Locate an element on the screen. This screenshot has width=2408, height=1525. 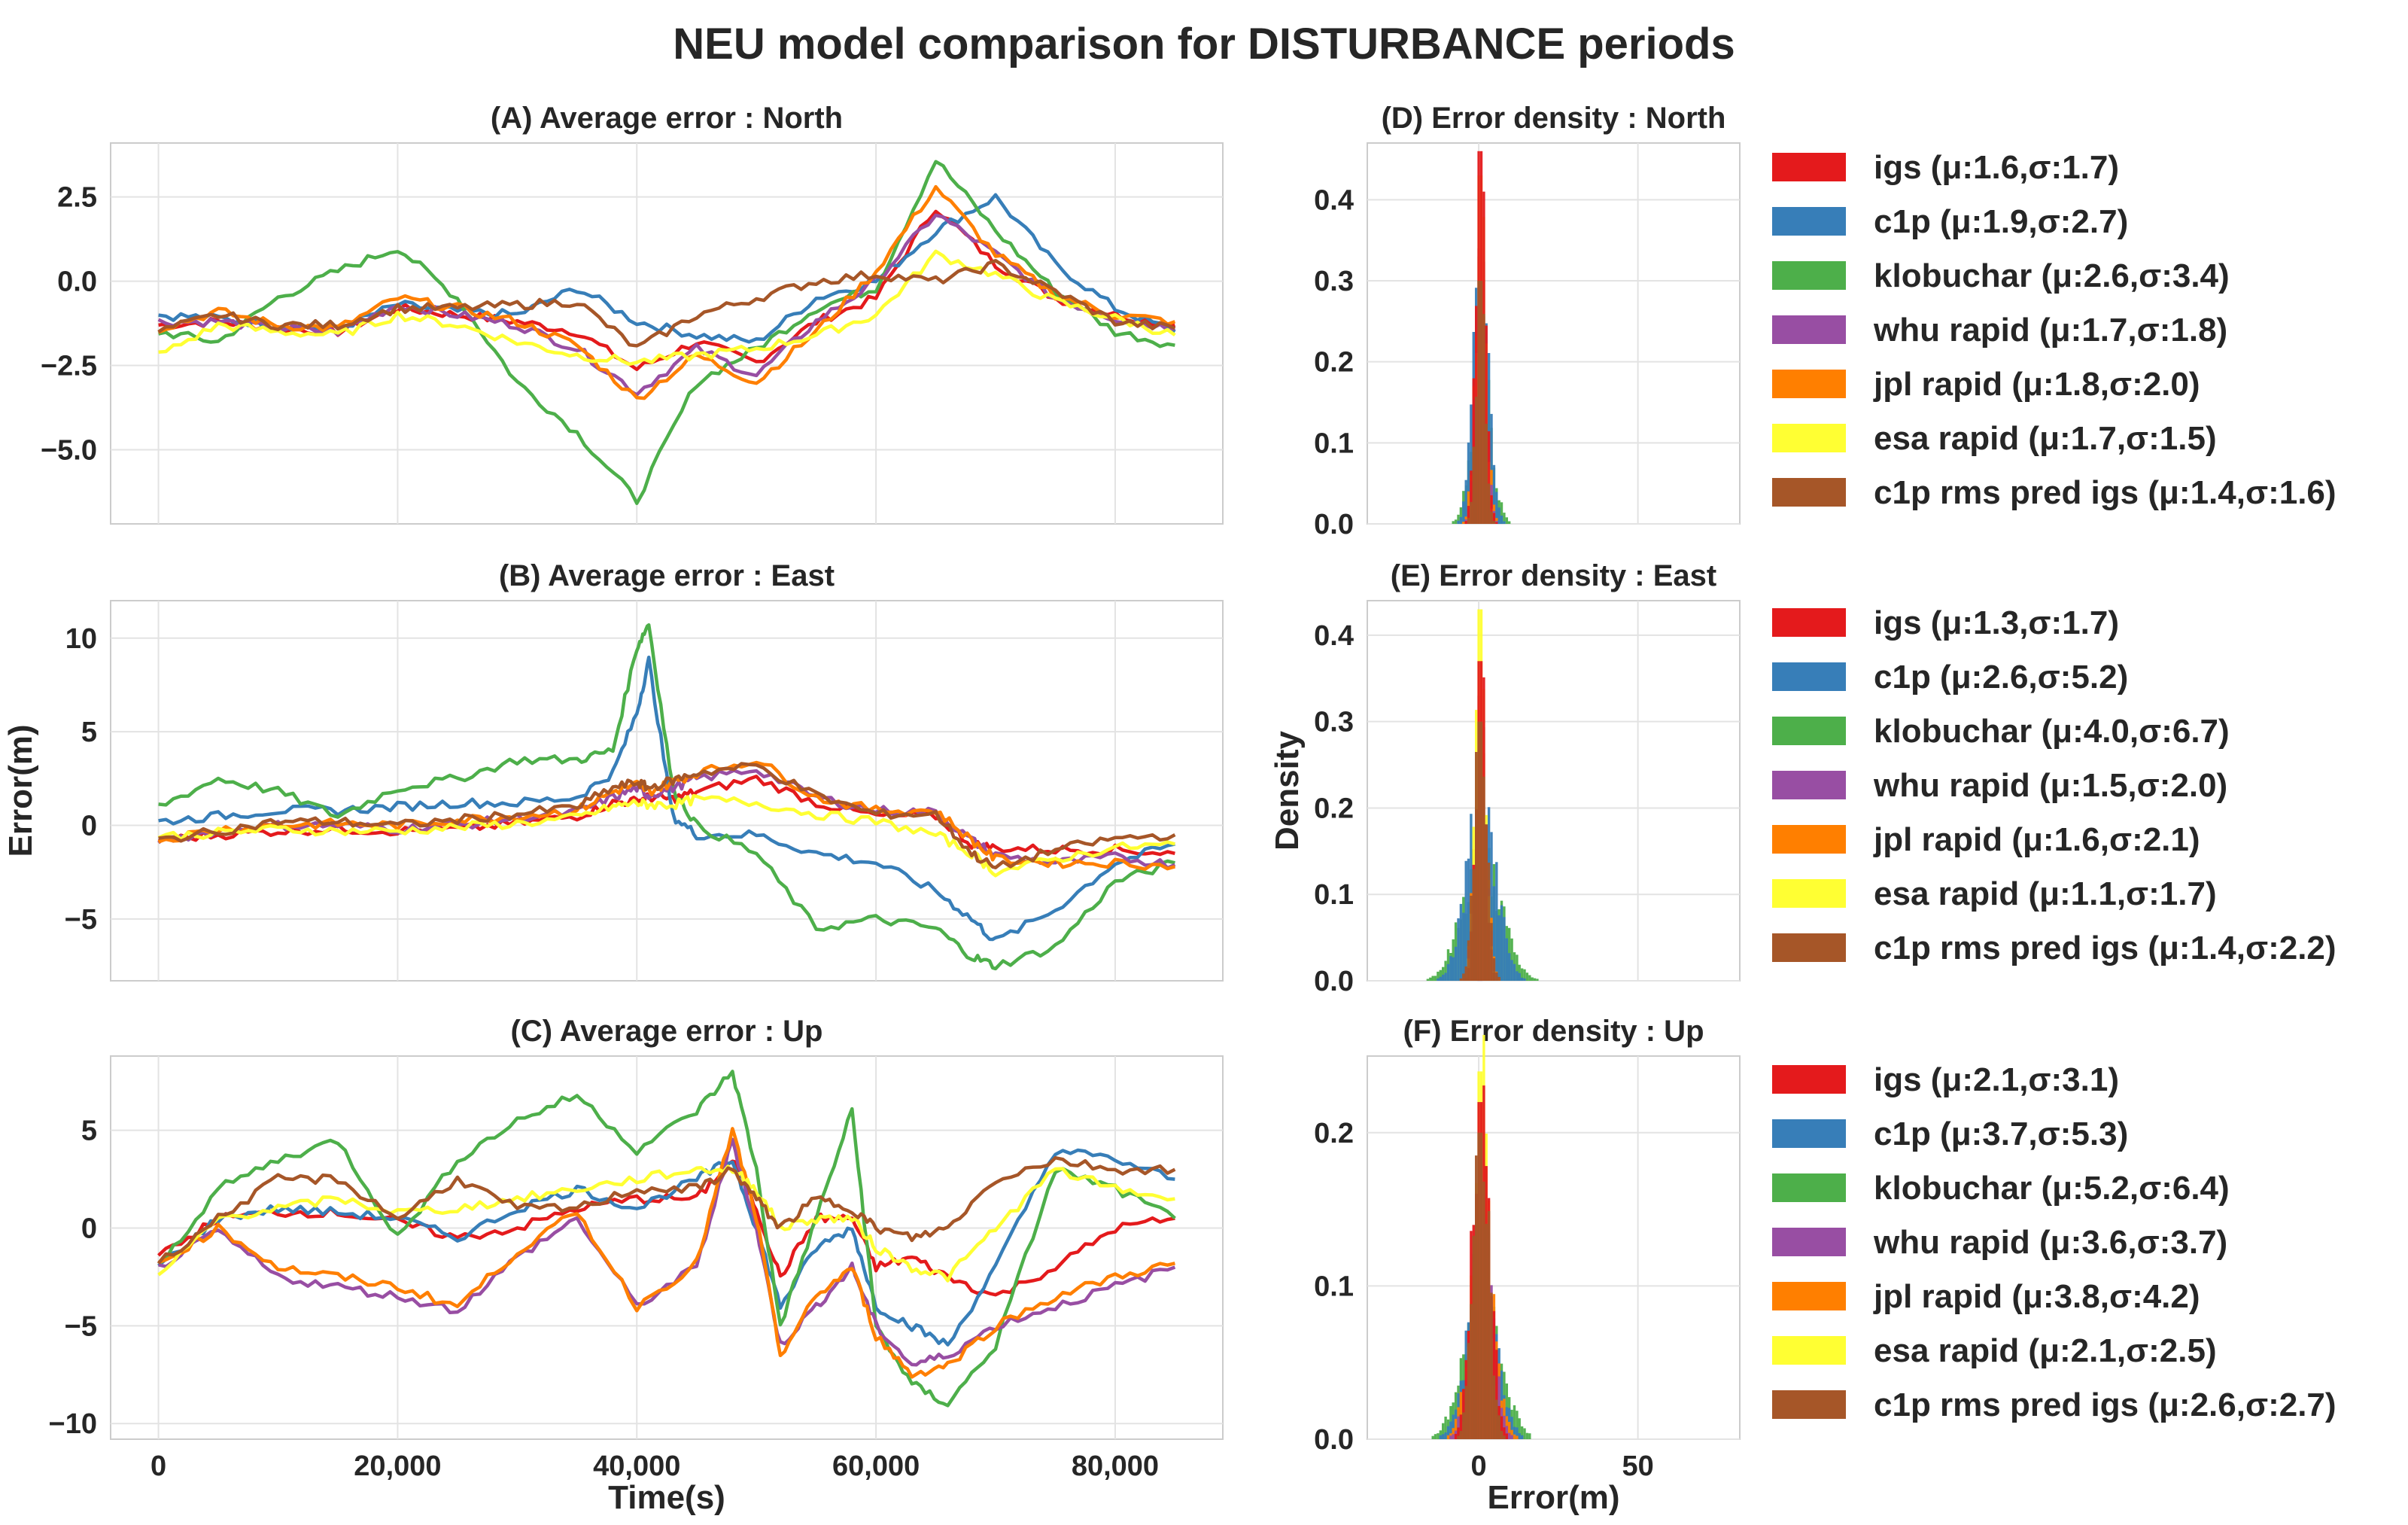
legend-label: whu rapid (μ:1.5,σ:2.0) is located at coordinates (2050, 785).